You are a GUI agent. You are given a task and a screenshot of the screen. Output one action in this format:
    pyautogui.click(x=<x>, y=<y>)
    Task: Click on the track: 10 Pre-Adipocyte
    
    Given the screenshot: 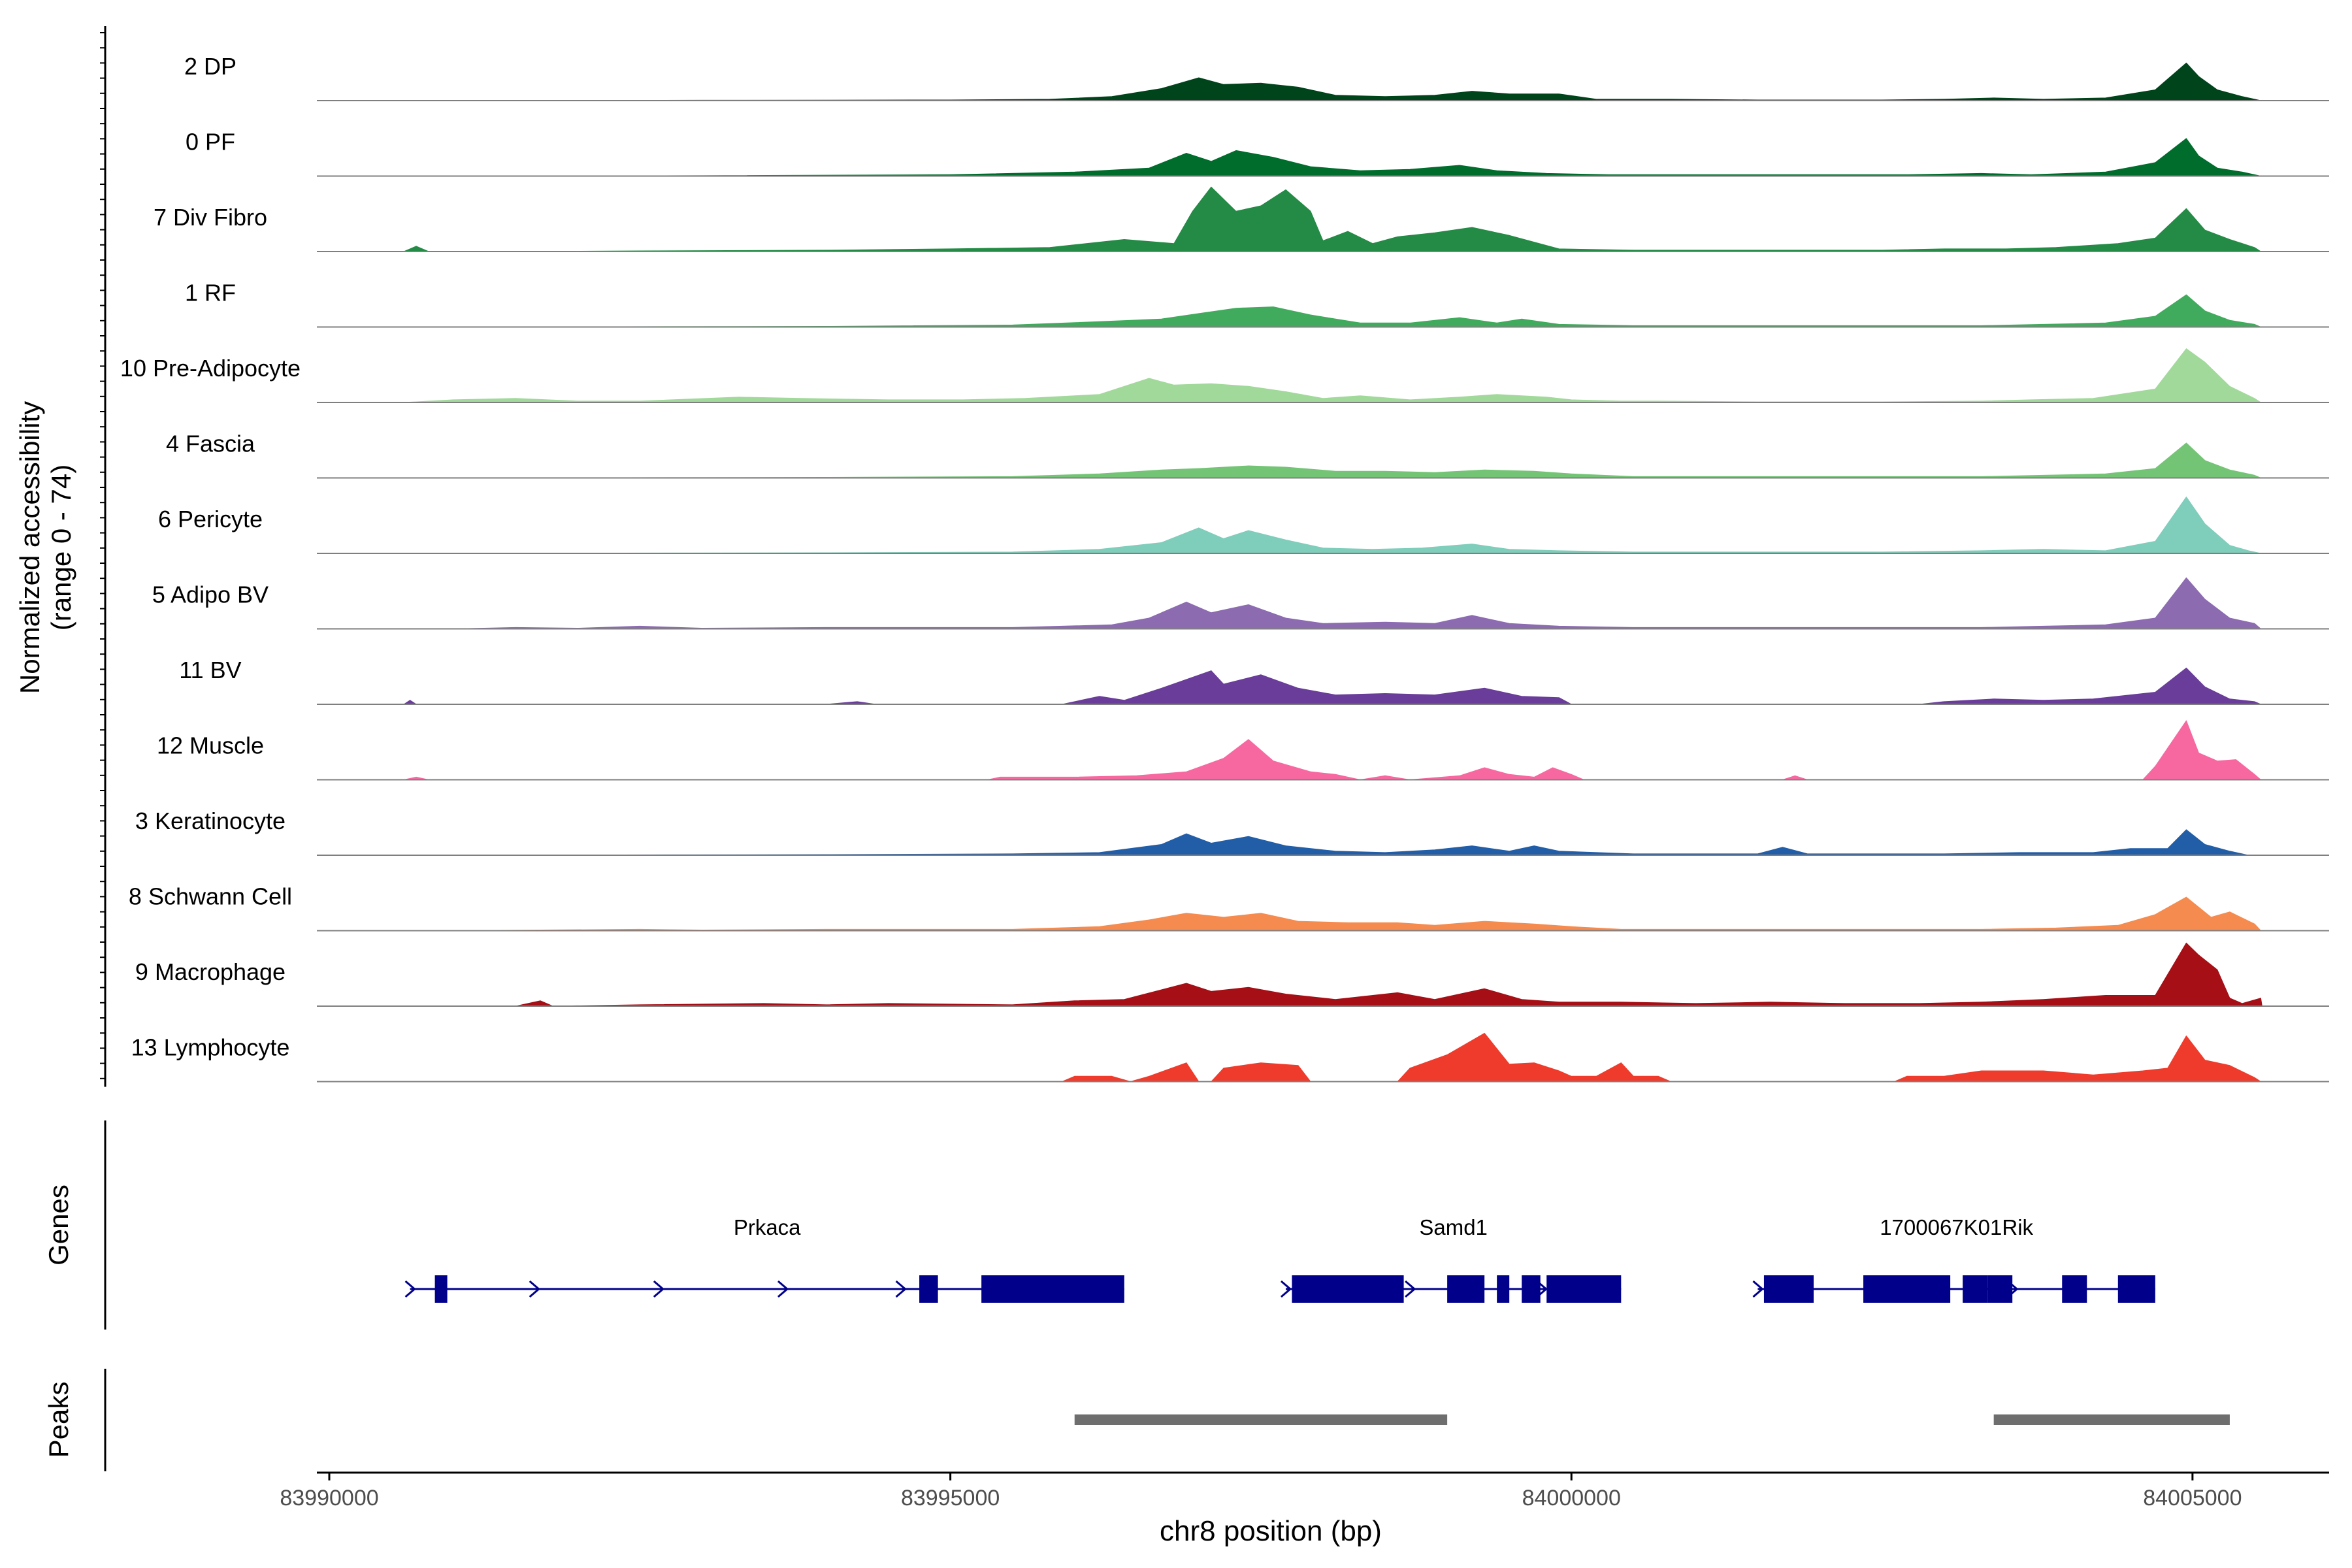 What is the action you would take?
    pyautogui.click(x=1224, y=375)
    